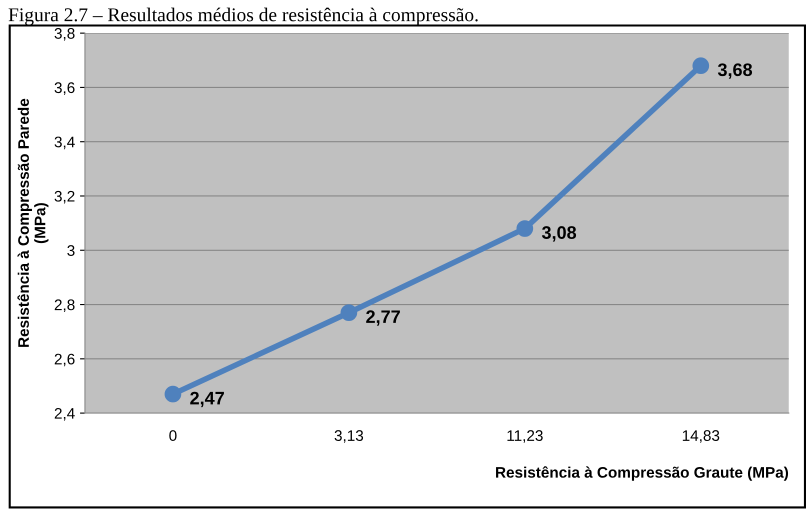  I want to click on y-tick-label: 2,8, so click(64, 305).